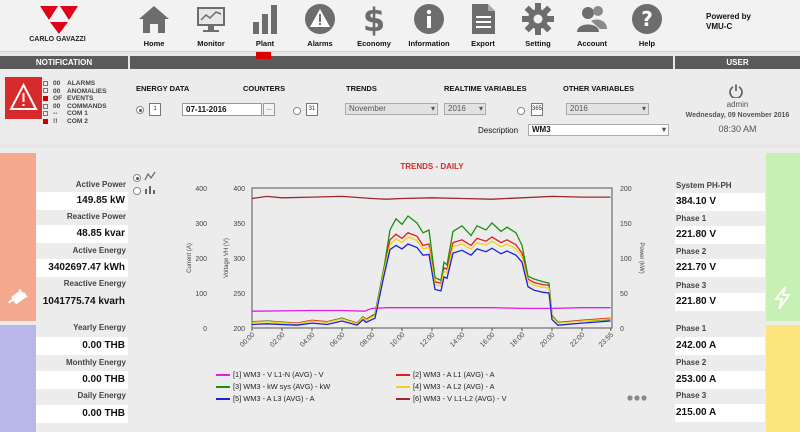  I want to click on nav-label: Alarms, so click(320, 43).